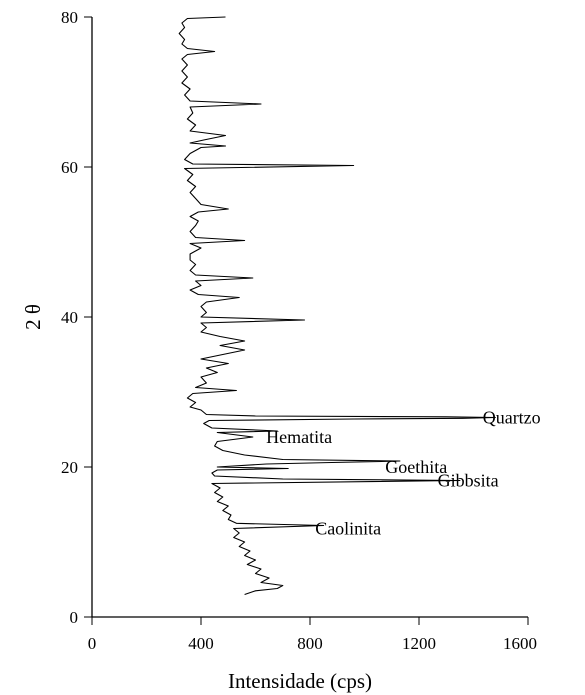 This screenshot has height=695, width=585. What do you see at coordinates (299, 437) in the screenshot?
I see `peak-label: Hematita` at bounding box center [299, 437].